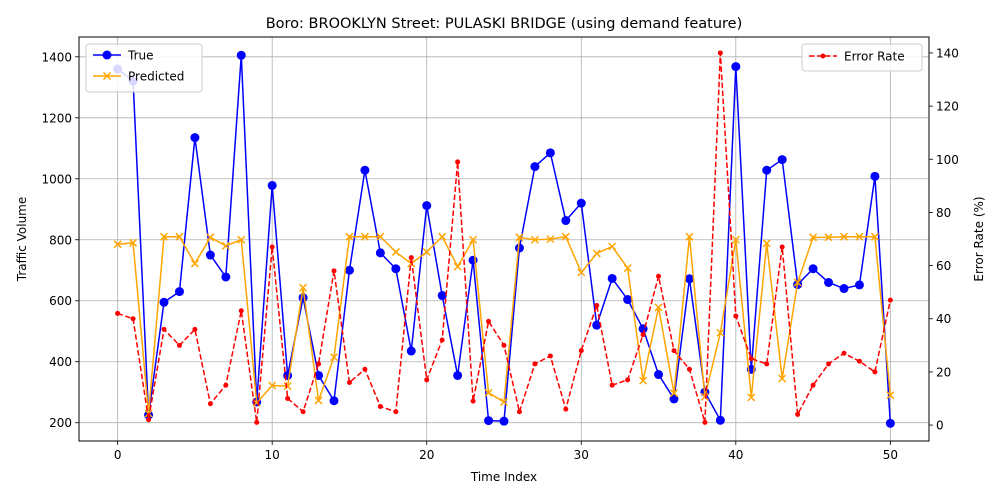 The width and height of the screenshot is (1000, 500). I want to click on x-tick-label: 20, so click(426, 455).